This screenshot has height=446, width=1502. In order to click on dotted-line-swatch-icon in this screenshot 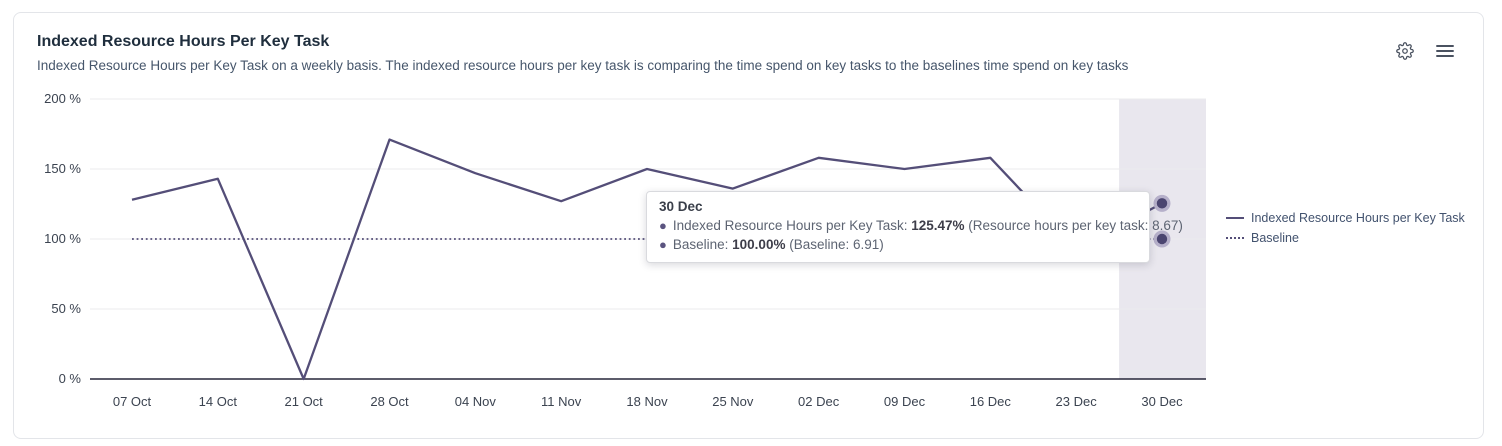, I will do `click(1235, 238)`.